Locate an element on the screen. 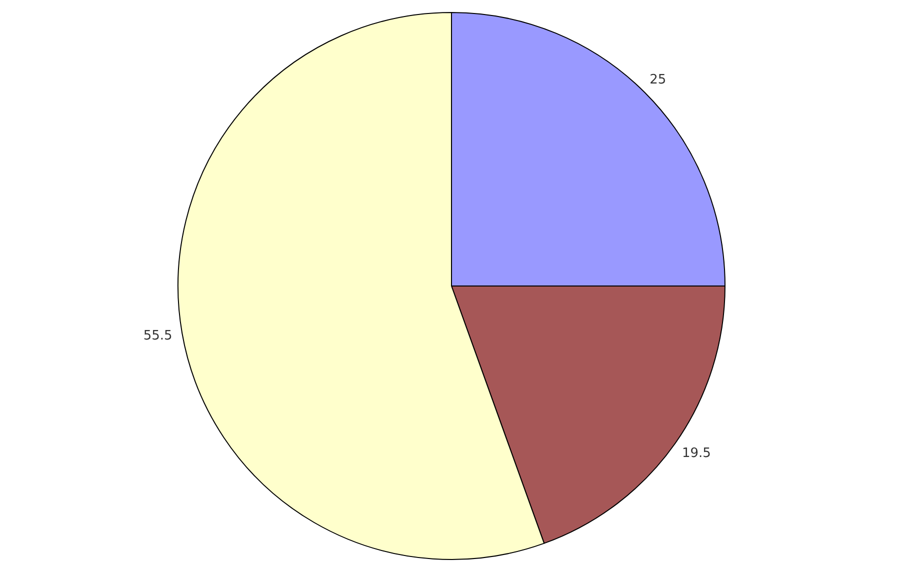  data-label: 19.5 is located at coordinates (696, 453).